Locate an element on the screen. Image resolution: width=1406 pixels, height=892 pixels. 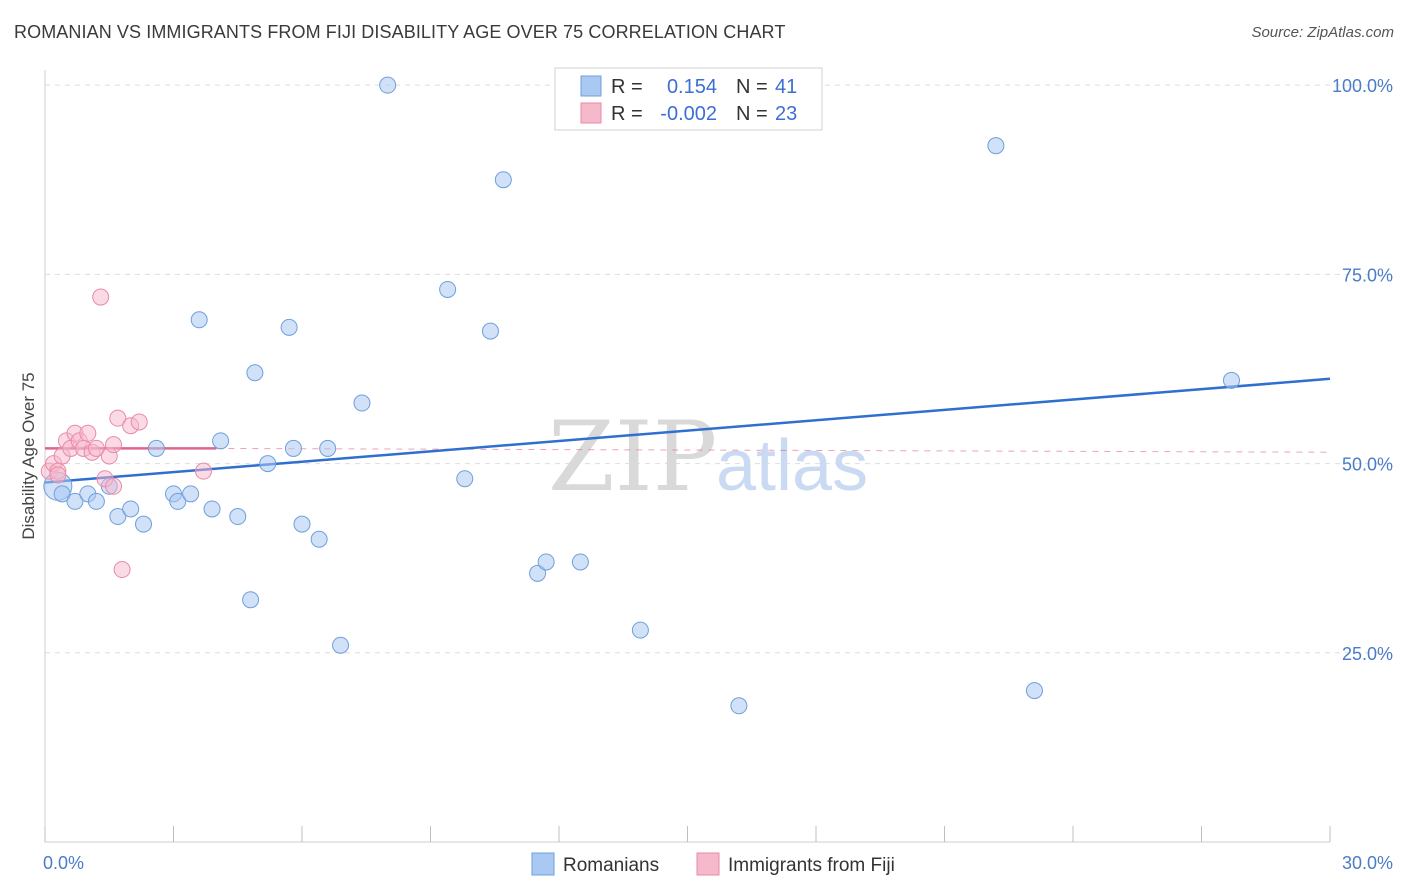
watermark: ZIP atlas is located at coordinates (708, 457).